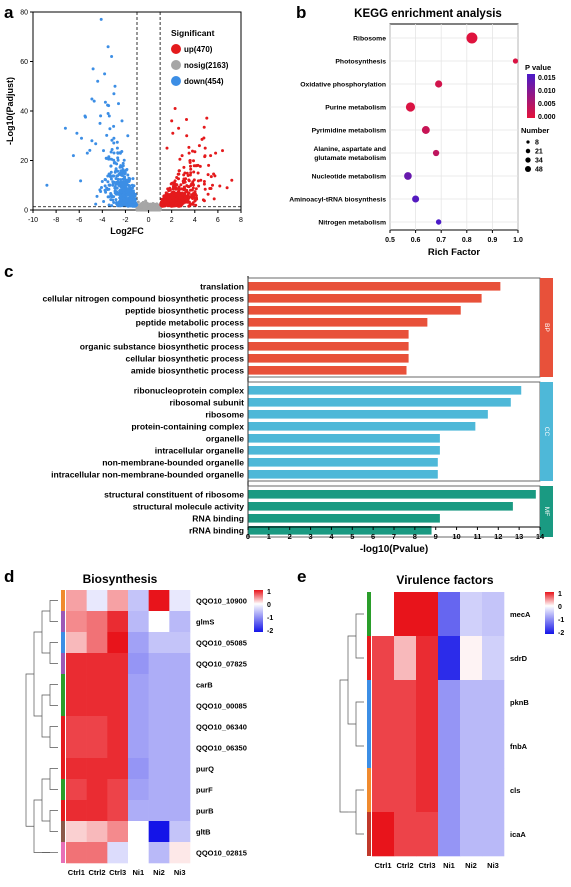  What do you see at coordinates (102, 220) in the screenshot?
I see `x-tick-label: -4` at bounding box center [102, 220].